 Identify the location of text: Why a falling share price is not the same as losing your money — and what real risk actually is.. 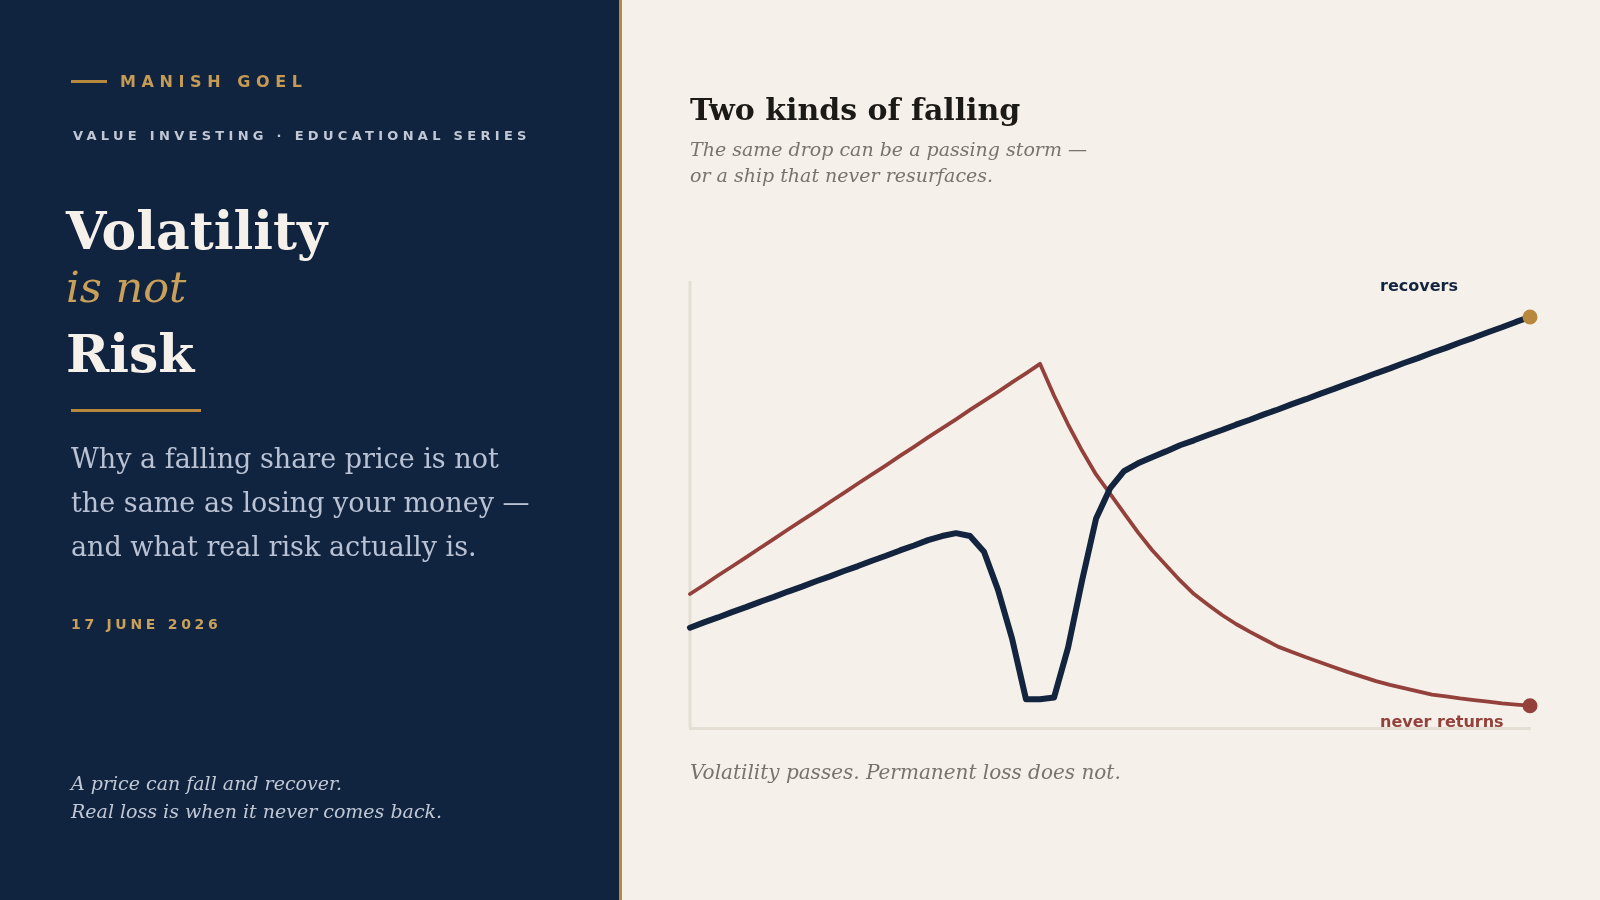
(300, 503).